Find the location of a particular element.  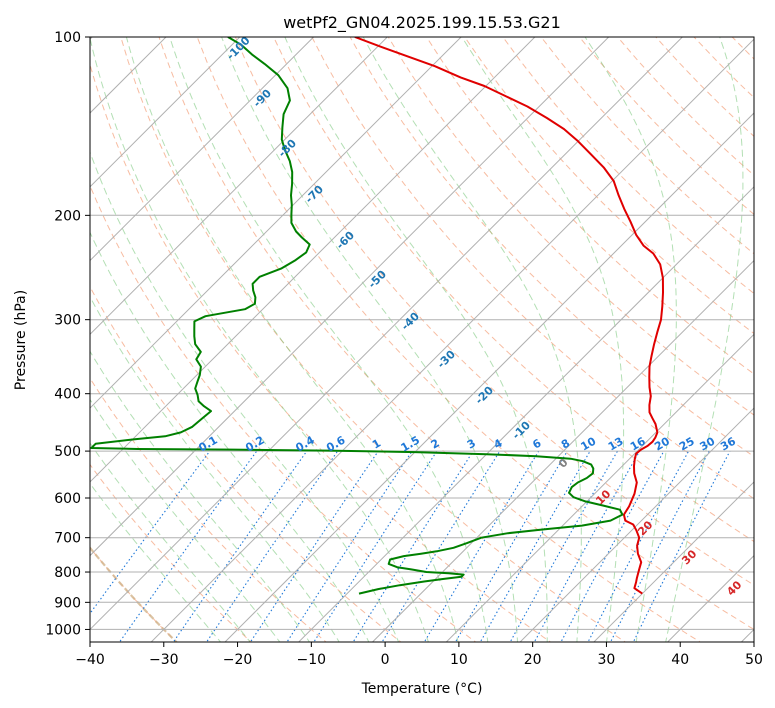

y-axis-ticks: 1000 900 800 700 600 500 400 300 200 100 is located at coordinates (67, 334).